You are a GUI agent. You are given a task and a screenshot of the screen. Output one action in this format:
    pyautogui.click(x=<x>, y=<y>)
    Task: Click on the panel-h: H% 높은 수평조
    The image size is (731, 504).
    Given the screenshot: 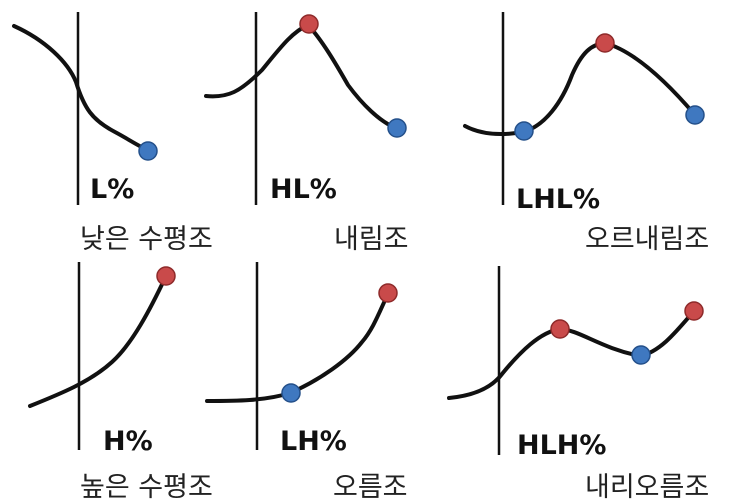 What is the action you would take?
    pyautogui.click(x=120, y=382)
    